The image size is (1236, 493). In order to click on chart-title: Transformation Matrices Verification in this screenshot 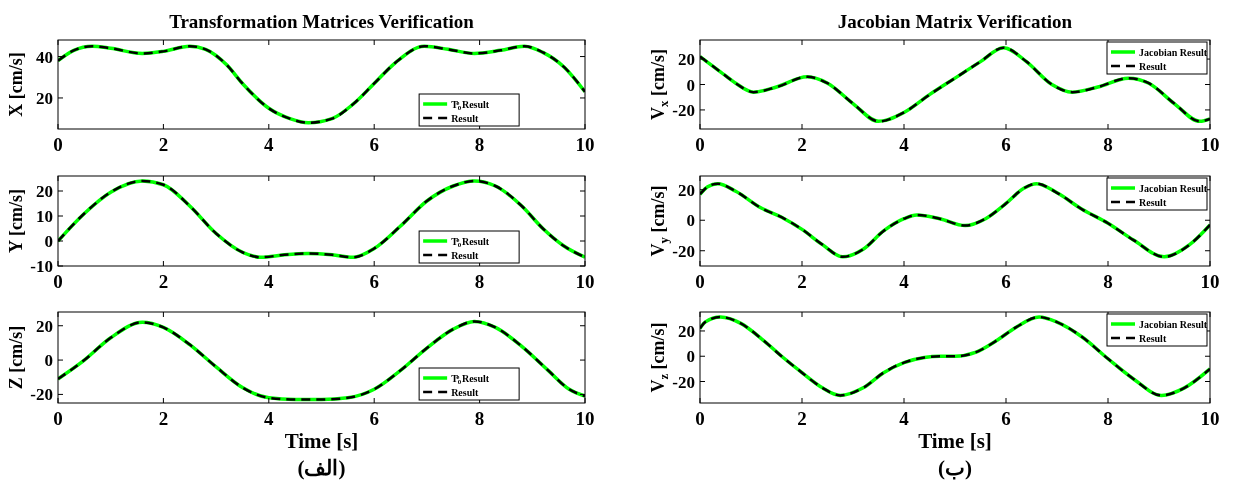, I will do `click(322, 21)`.